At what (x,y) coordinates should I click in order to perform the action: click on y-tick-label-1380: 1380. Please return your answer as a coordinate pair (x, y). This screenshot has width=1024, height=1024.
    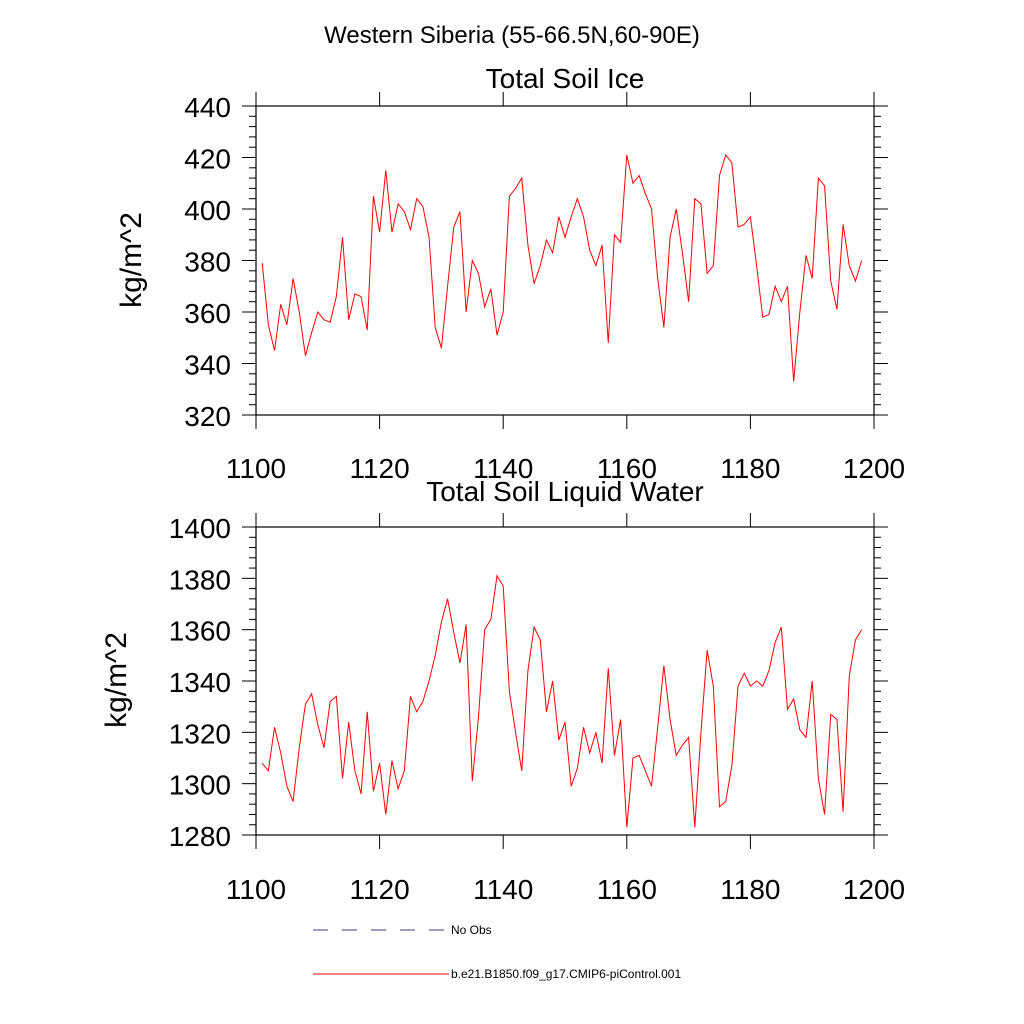
    Looking at the image, I should click on (200, 579).